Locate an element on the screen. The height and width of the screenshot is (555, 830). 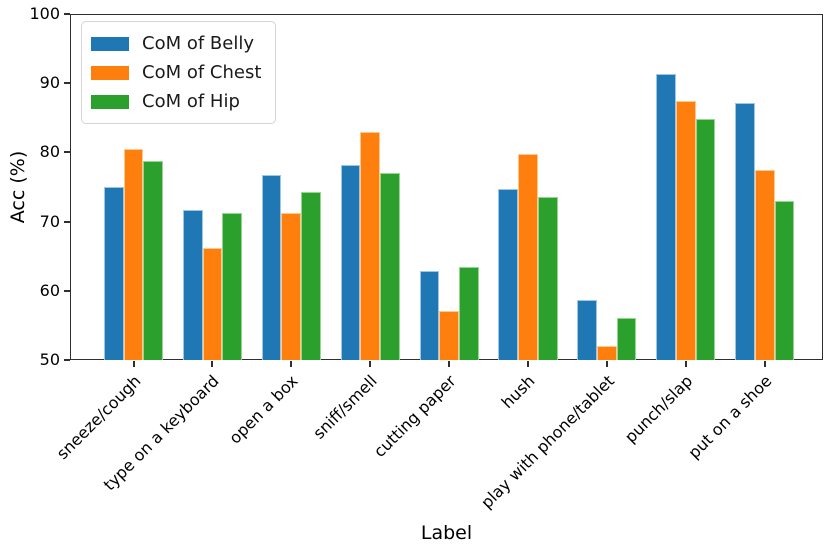
legend: CoM of Belly CoM of Chest CoM of Hip is located at coordinates (179, 72).